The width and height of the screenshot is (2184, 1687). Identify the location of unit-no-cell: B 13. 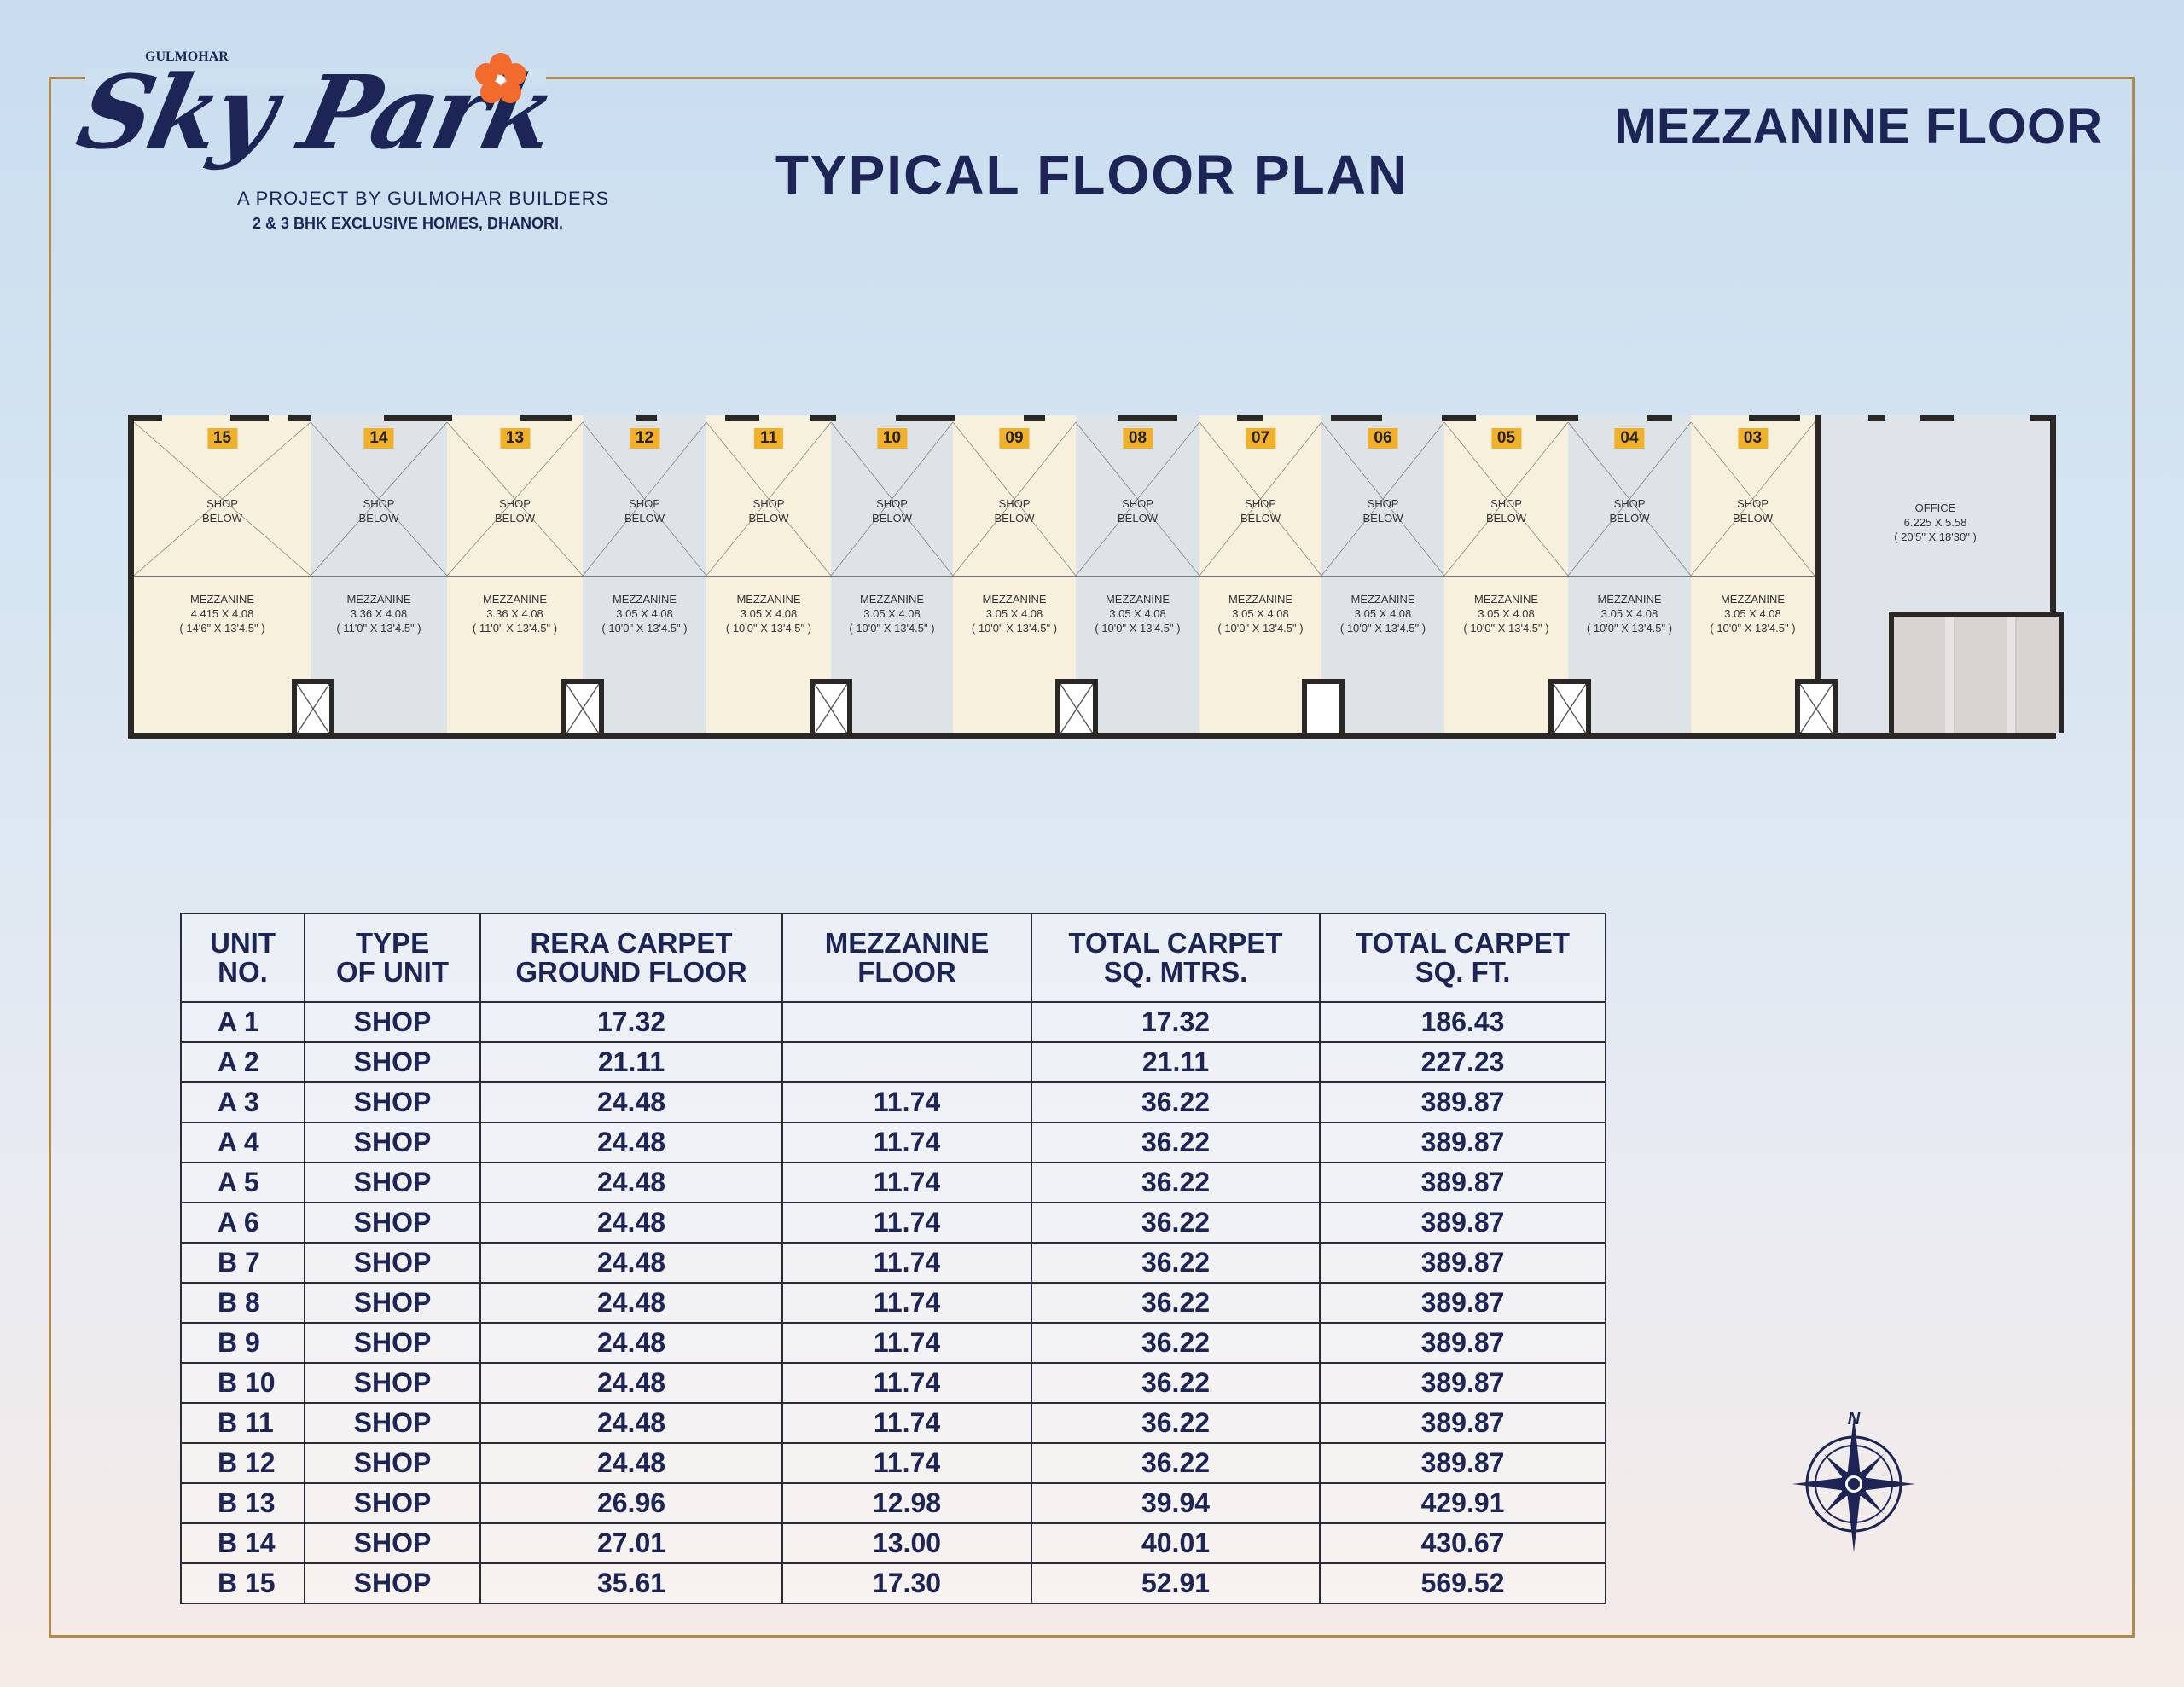
(243, 1503).